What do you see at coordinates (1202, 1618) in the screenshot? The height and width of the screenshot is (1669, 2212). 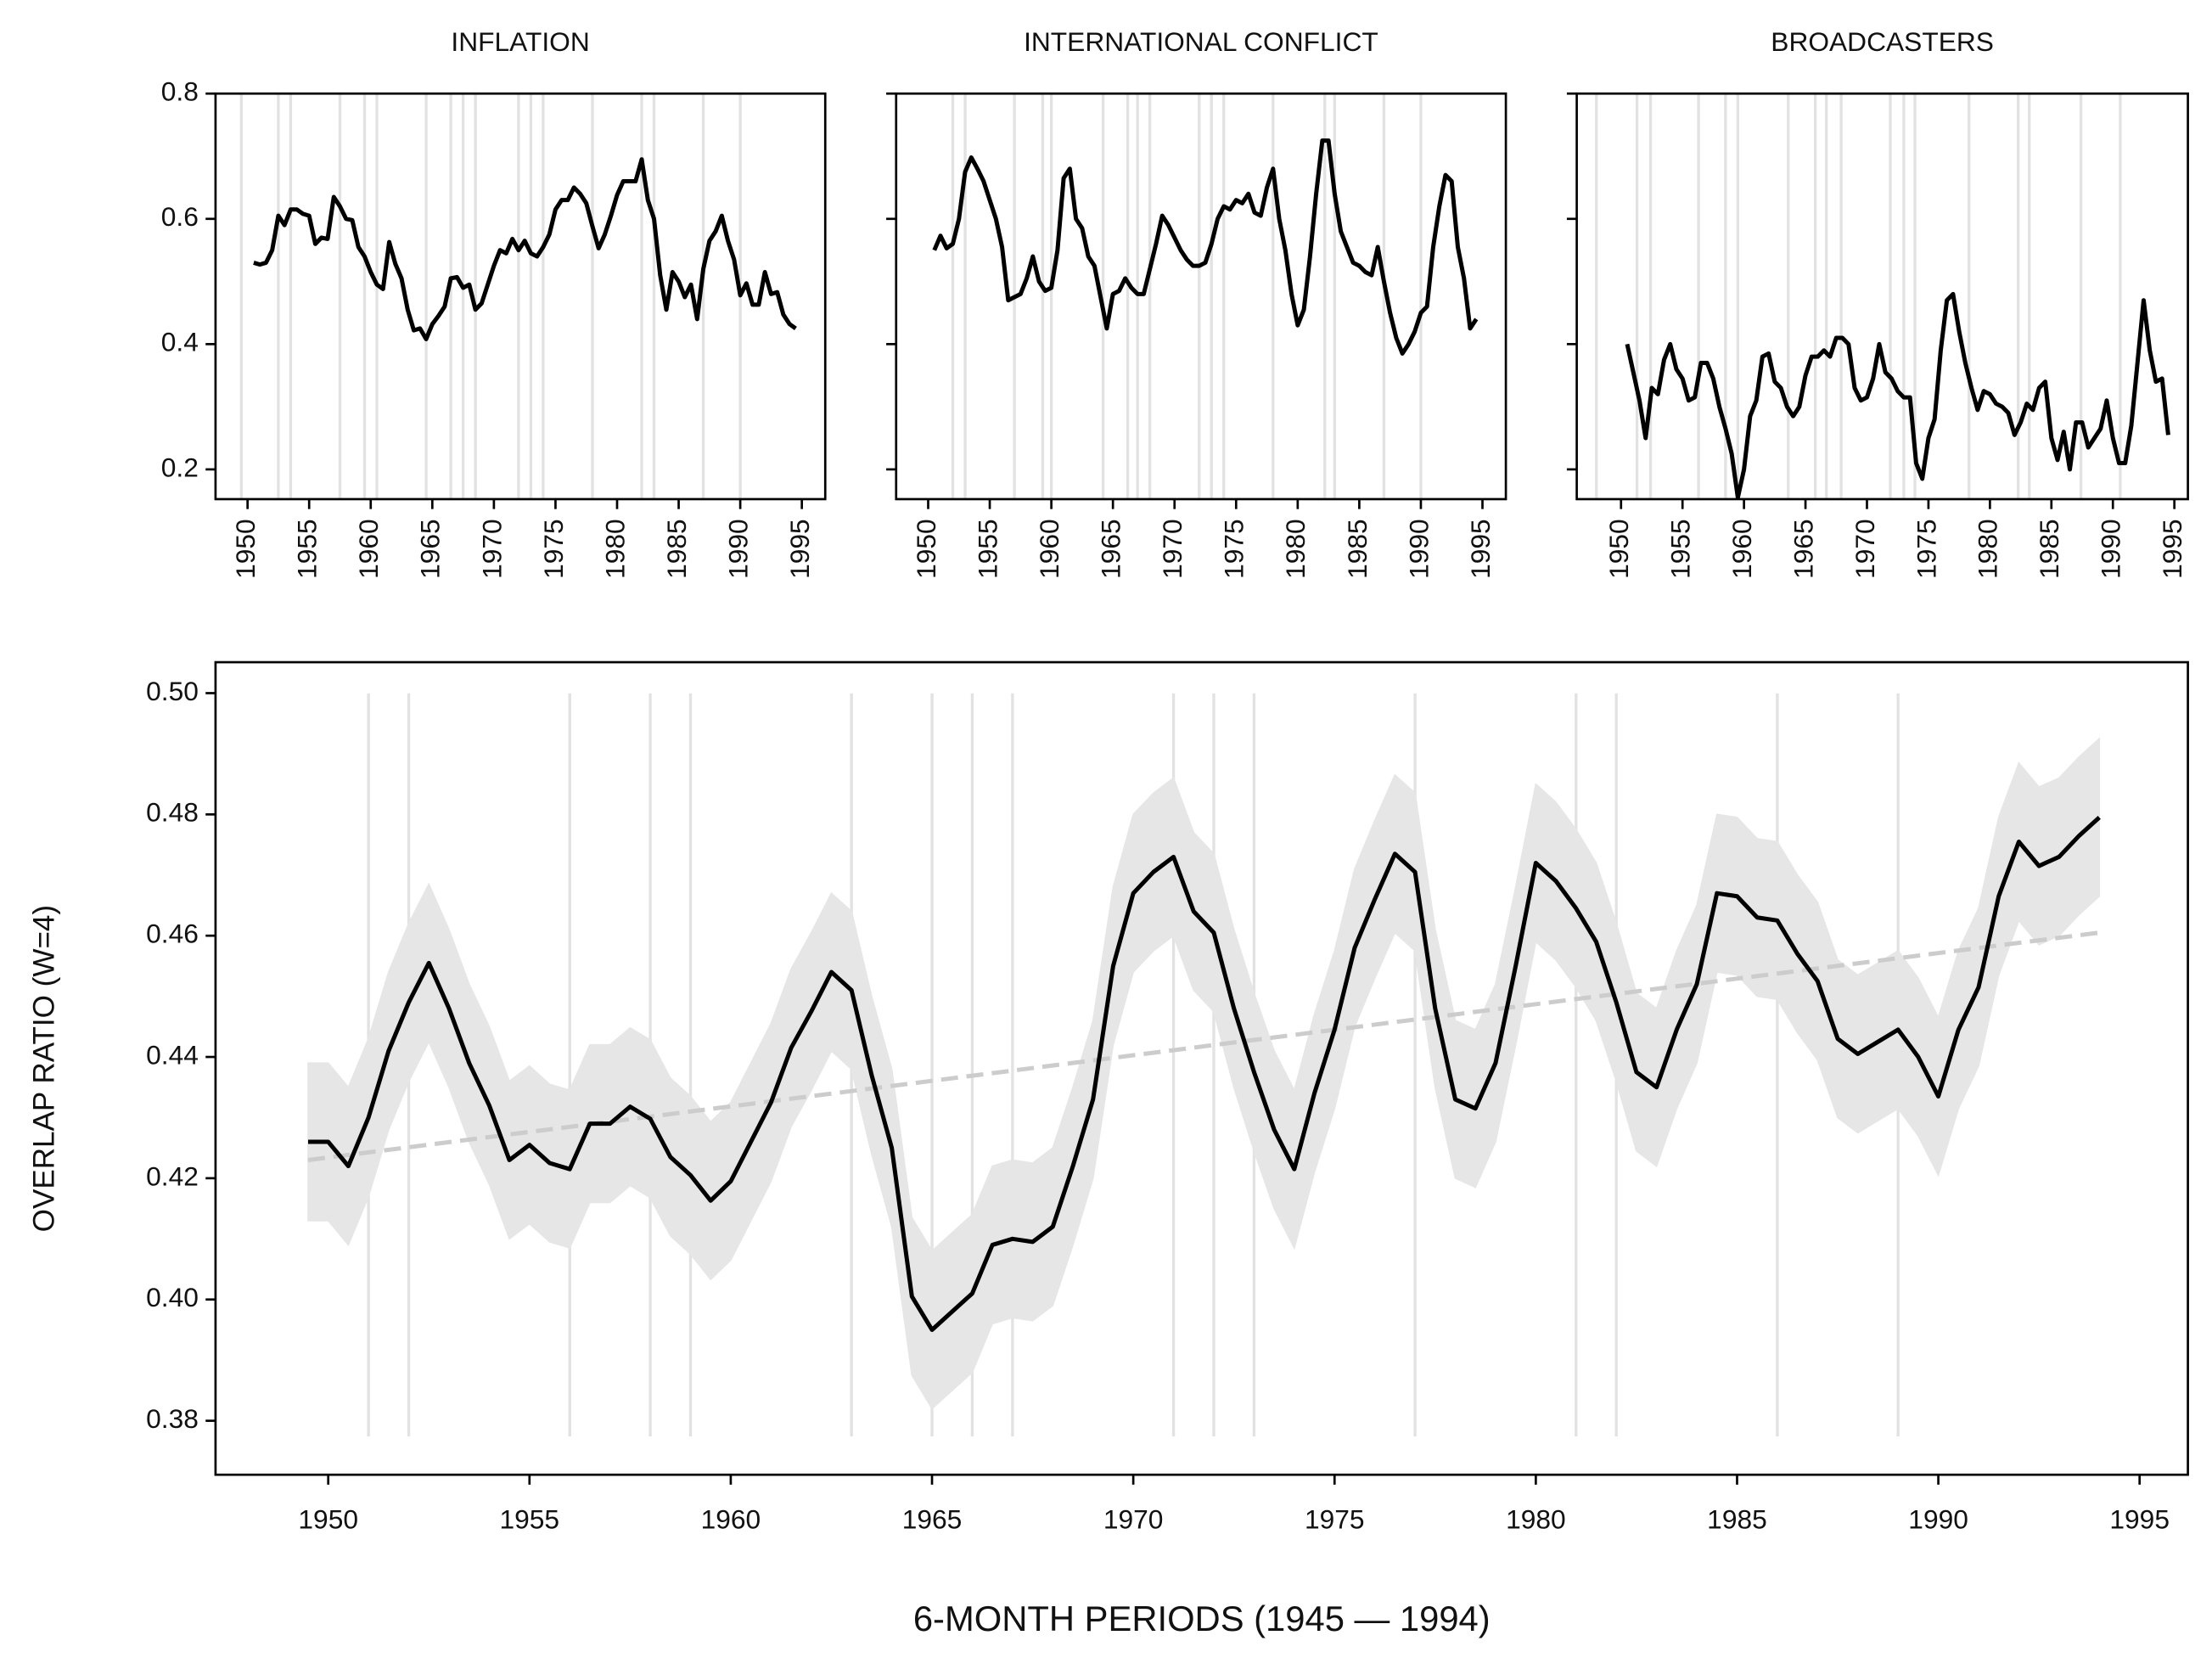 I see `x-axis-label: 6-MONTH PERIODS (1945 — 1994)` at bounding box center [1202, 1618].